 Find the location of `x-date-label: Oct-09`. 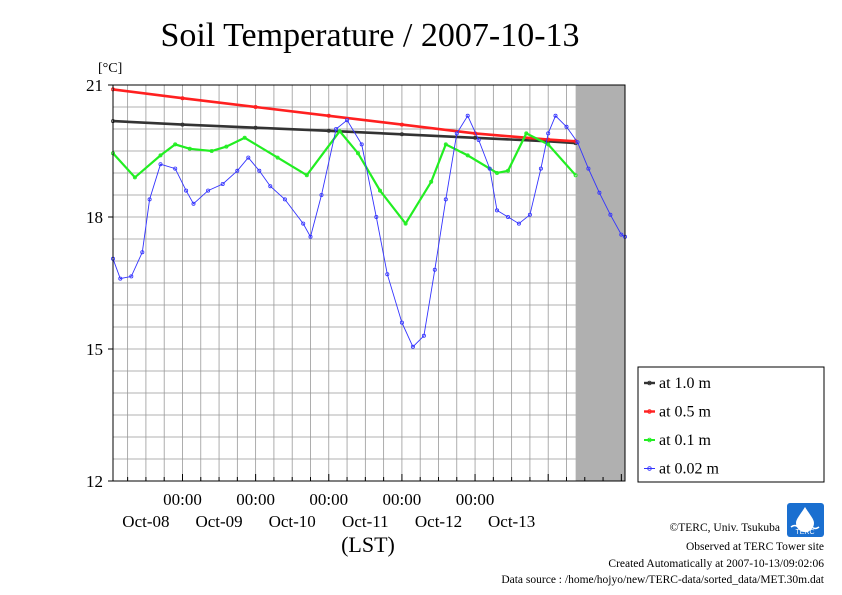

x-date-label: Oct-09 is located at coordinates (218, 521).